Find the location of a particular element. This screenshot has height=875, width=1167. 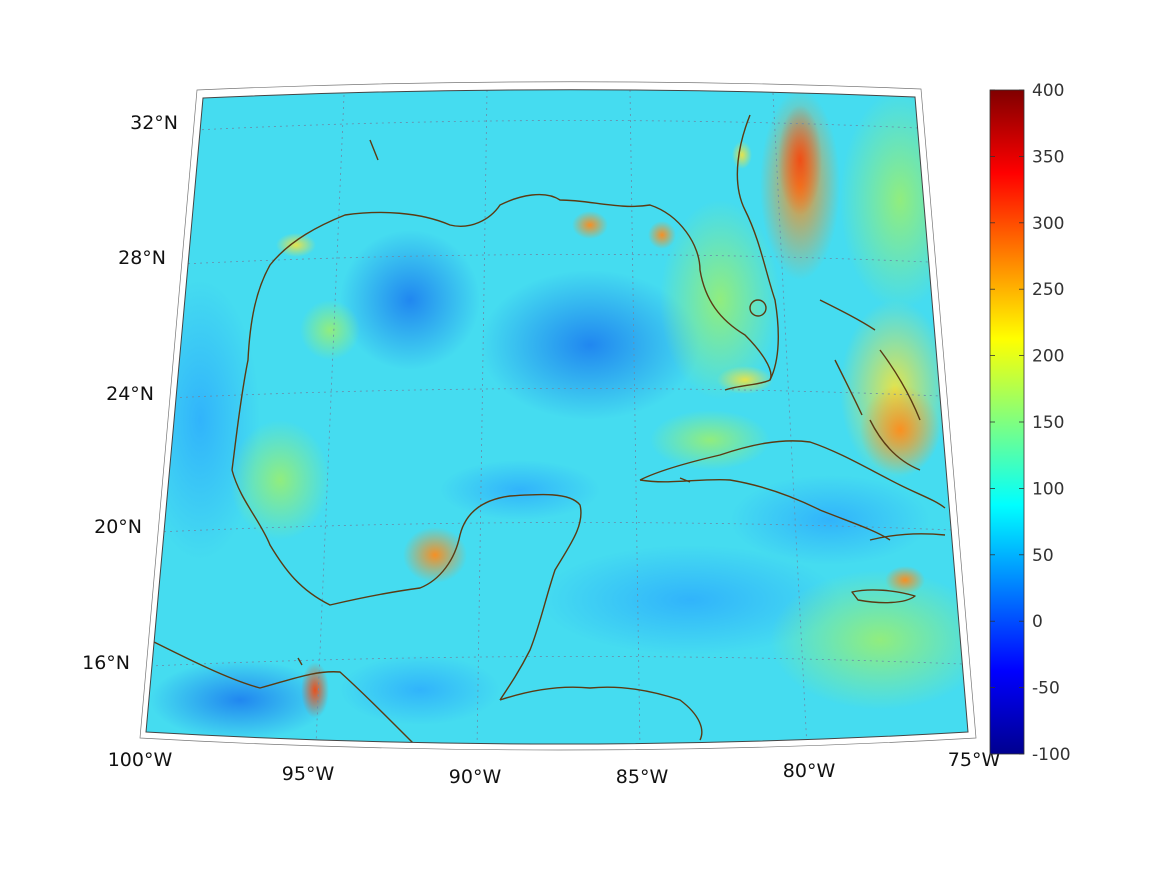

lat-tick-label: 24°N is located at coordinates (130, 394).